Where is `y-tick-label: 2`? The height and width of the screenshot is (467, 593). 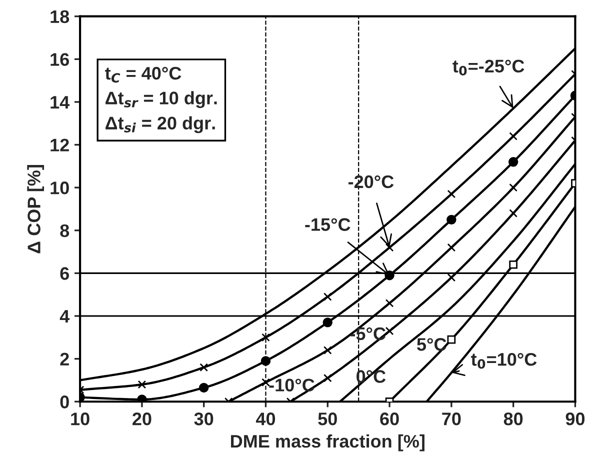 y-tick-label: 2 is located at coordinates (64, 359).